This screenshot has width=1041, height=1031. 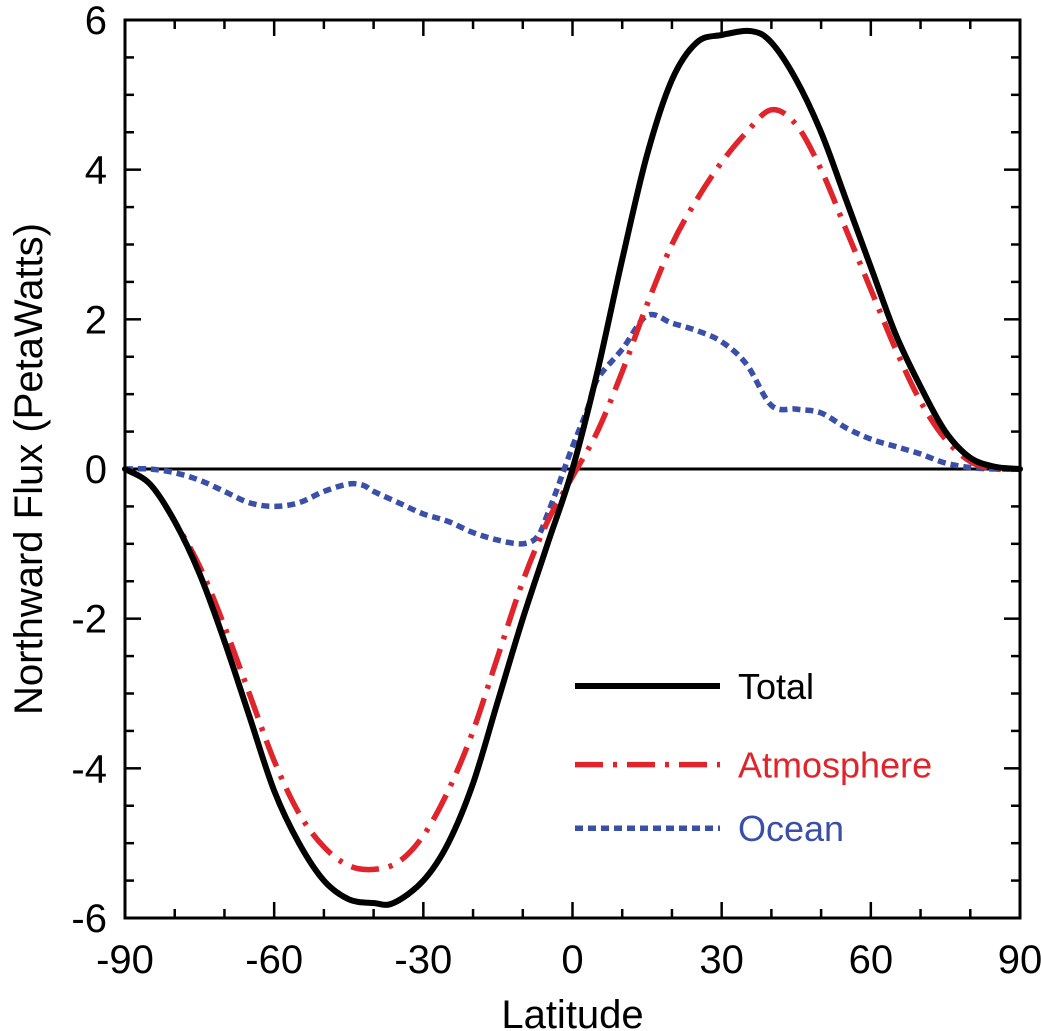 I want to click on y-tick-label: -6, so click(x=89, y=919).